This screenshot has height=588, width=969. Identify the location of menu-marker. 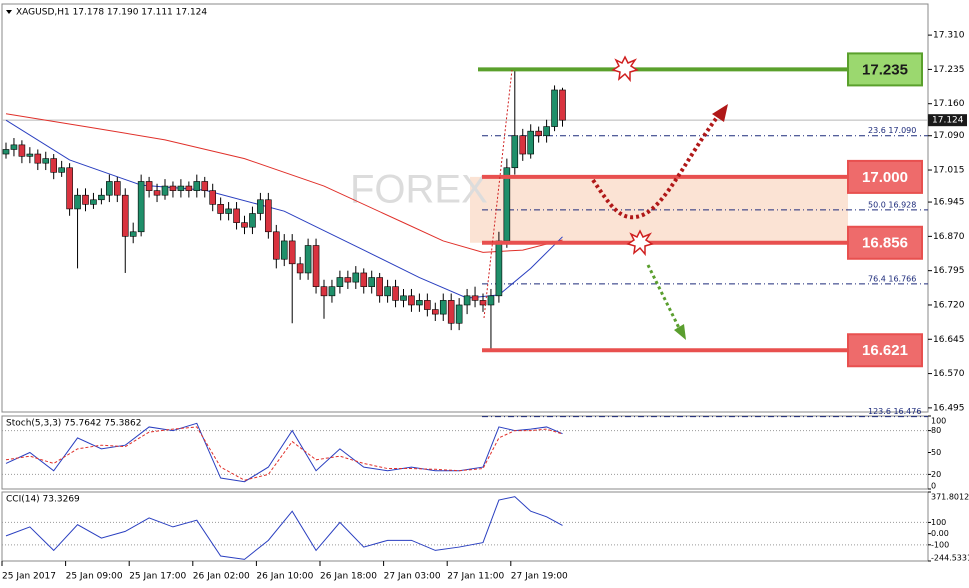
(9, 12).